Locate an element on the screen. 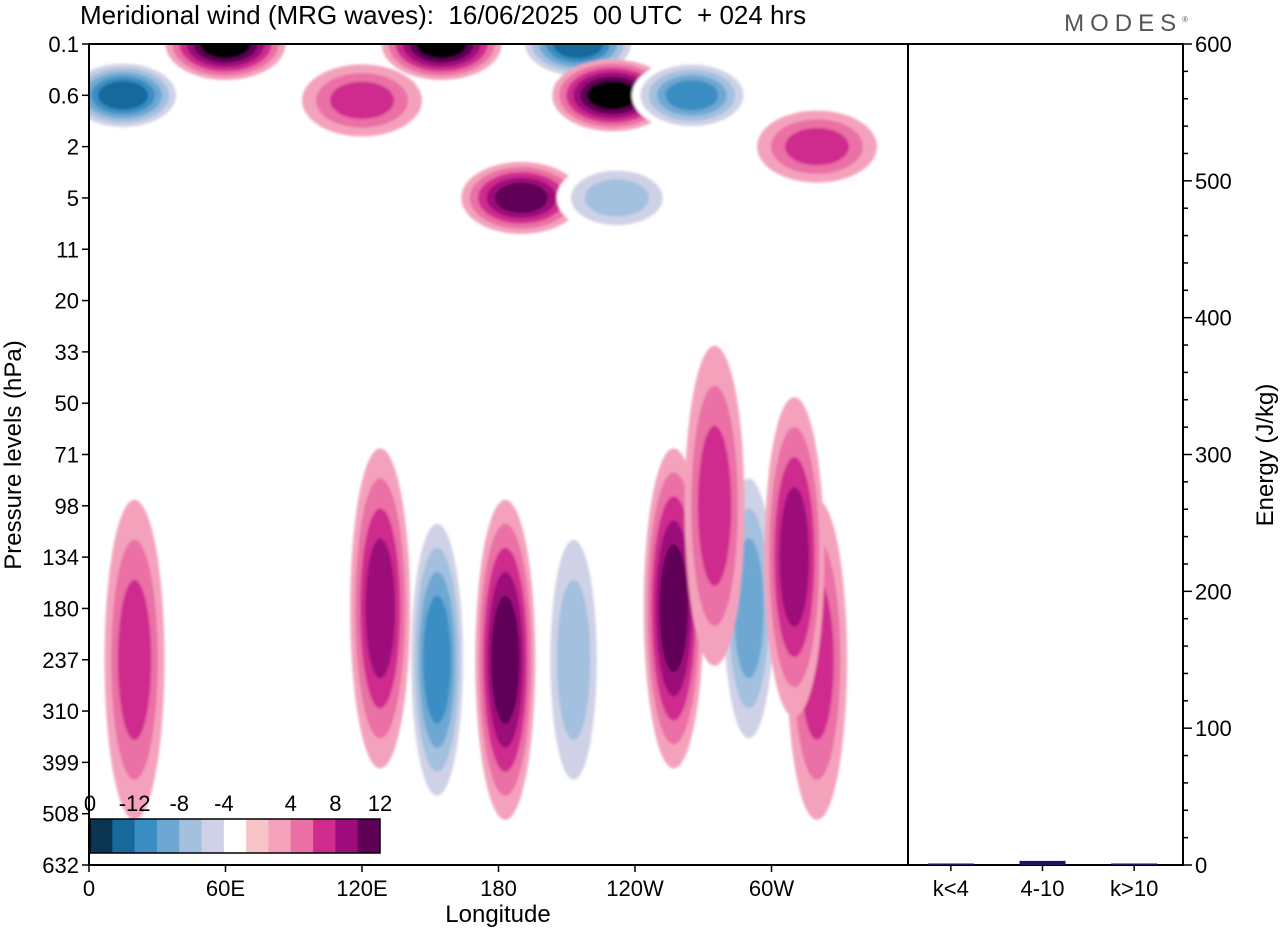  y-tick-label: 50 is located at coordinates (67, 403).